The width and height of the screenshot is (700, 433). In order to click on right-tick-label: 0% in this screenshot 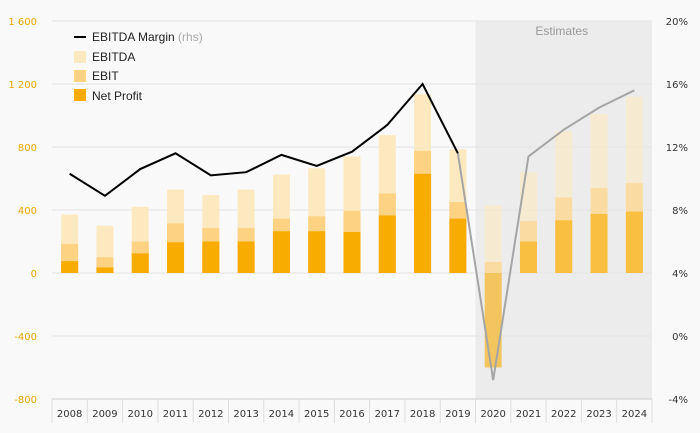, I will do `click(680, 337)`.